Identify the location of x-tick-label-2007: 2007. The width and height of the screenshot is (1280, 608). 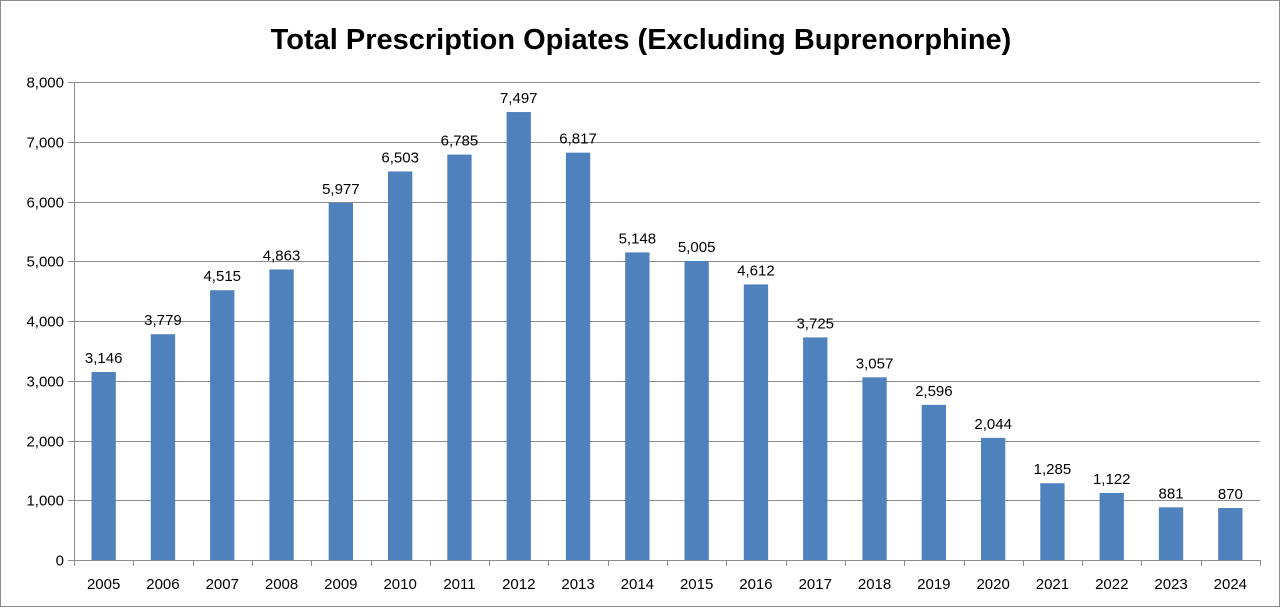
(222, 584).